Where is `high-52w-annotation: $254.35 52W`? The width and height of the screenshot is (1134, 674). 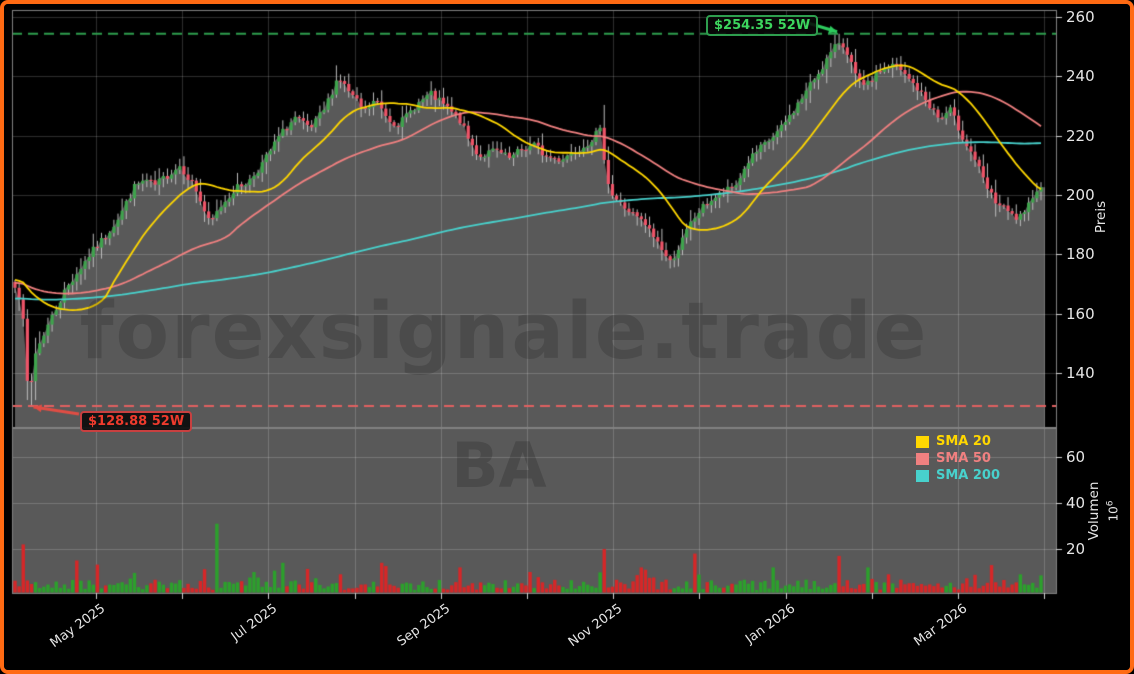
high-52w-annotation: $254.35 52W is located at coordinates (762, 25).